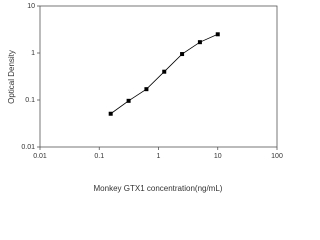 Image resolution: width=320 pixels, height=240 pixels. Describe the element at coordinates (28, 147) in the screenshot. I see `y-tick-label: 0.01` at that location.